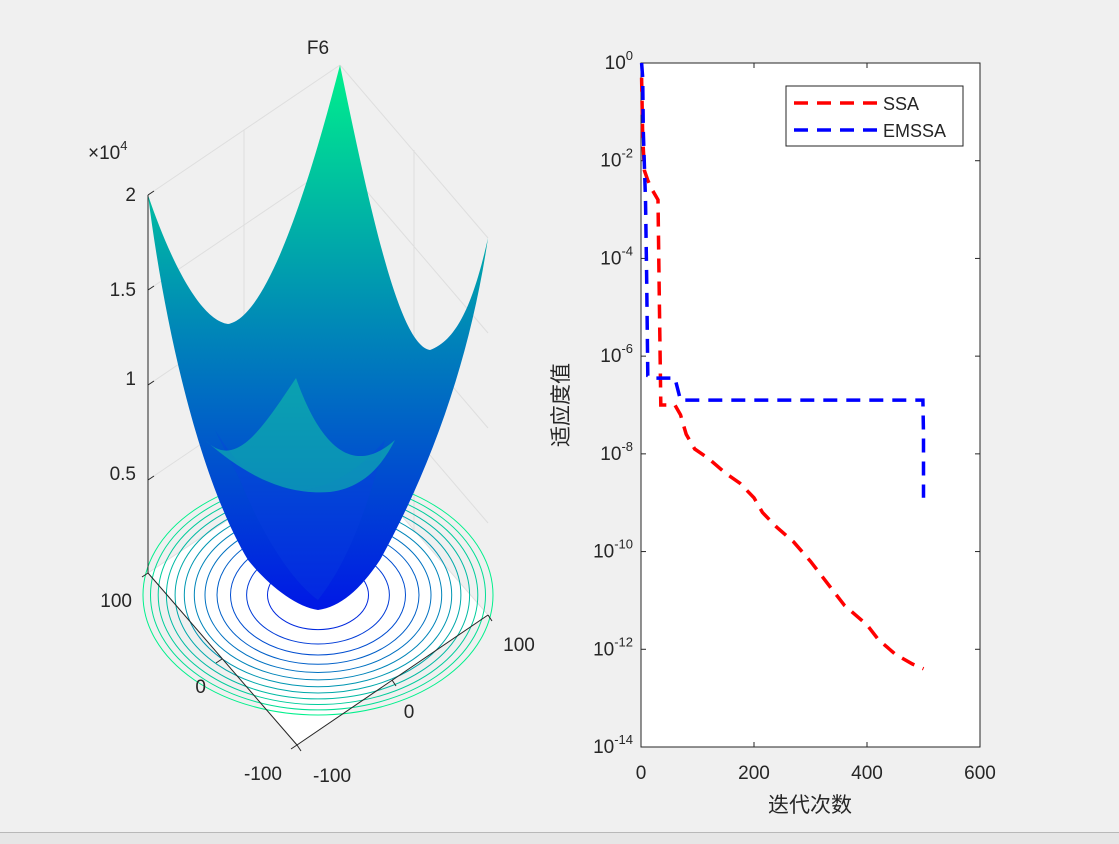 The width and height of the screenshot is (1119, 844). Describe the element at coordinates (616, 354) in the screenshot. I see `y-tick-label: 10⁻⁶` at that location.